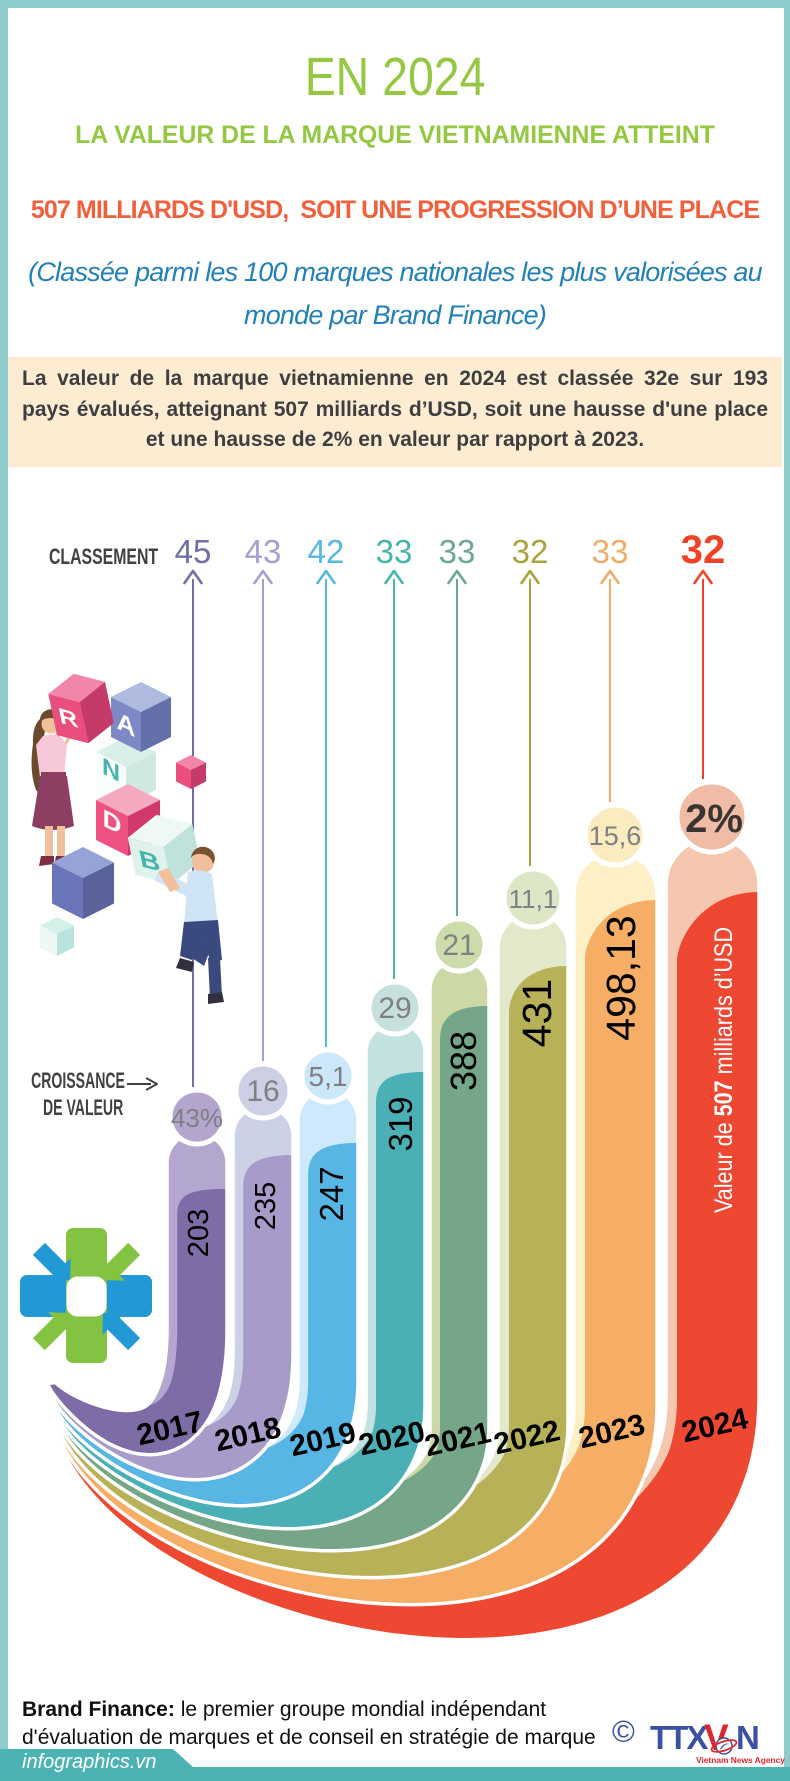  Describe the element at coordinates (400, 1123) in the screenshot. I see `svg-text: 319` at that location.